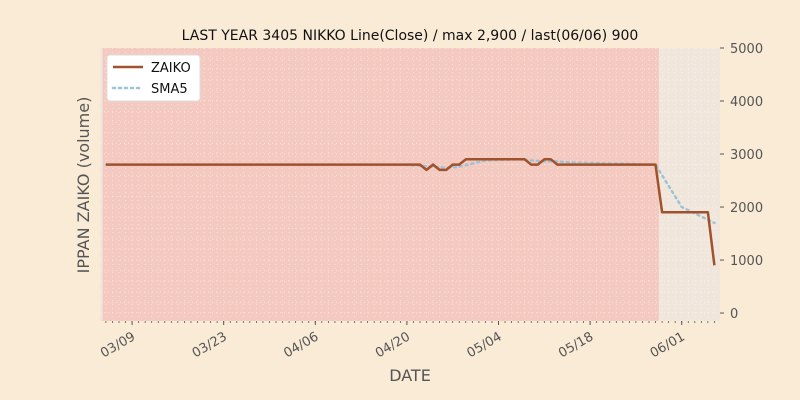 The width and height of the screenshot is (800, 400). Describe the element at coordinates (301, 345) in the screenshot. I see `x-tick-label: 04/06` at that location.